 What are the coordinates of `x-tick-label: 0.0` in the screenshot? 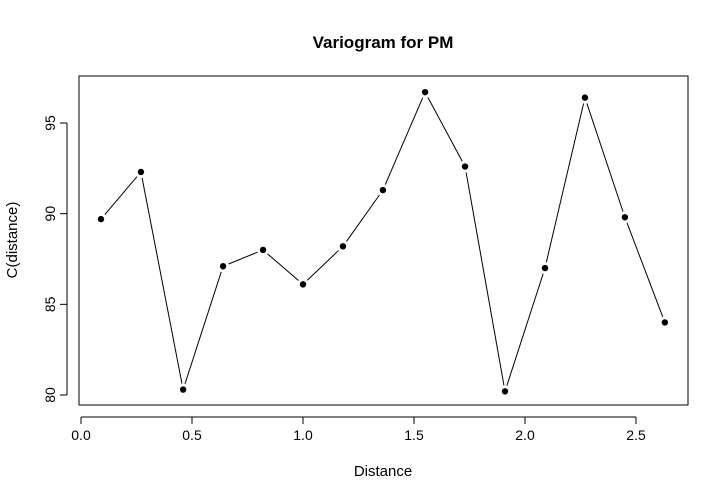 It's located at (81, 435).